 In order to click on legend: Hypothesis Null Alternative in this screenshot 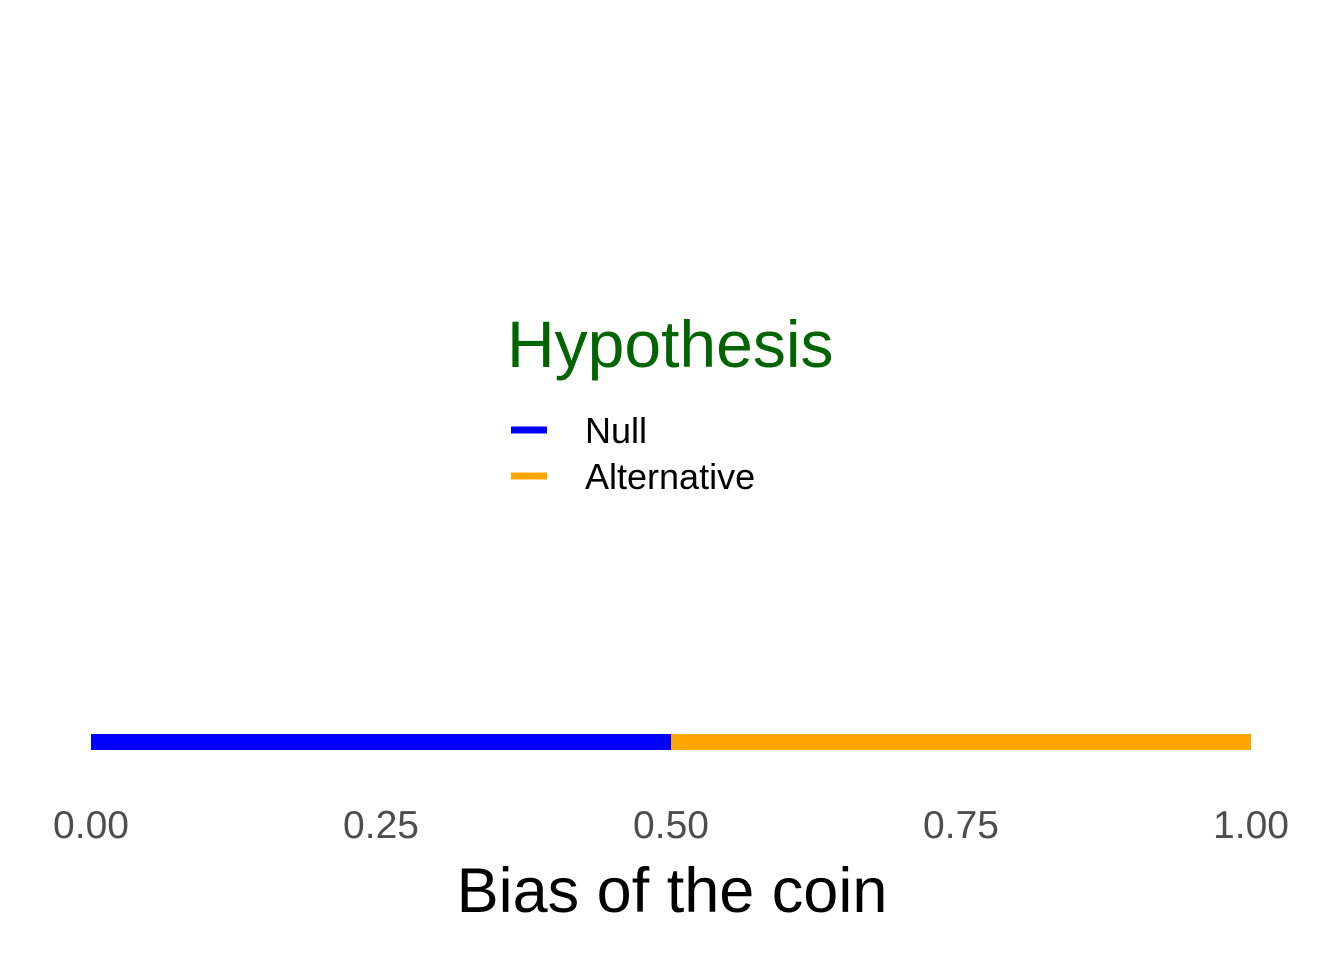, I will do `click(670, 402)`.